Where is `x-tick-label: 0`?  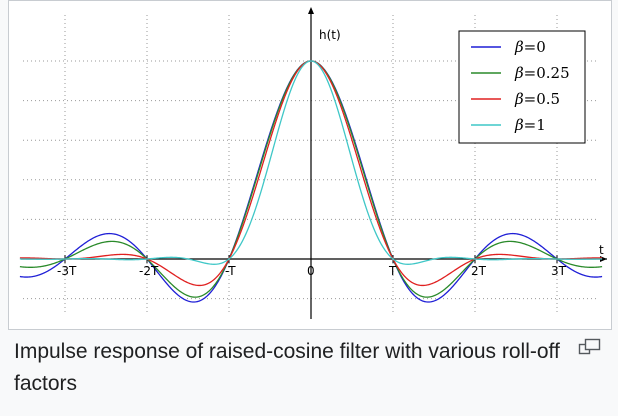
x-tick-label: 0 is located at coordinates (311, 271).